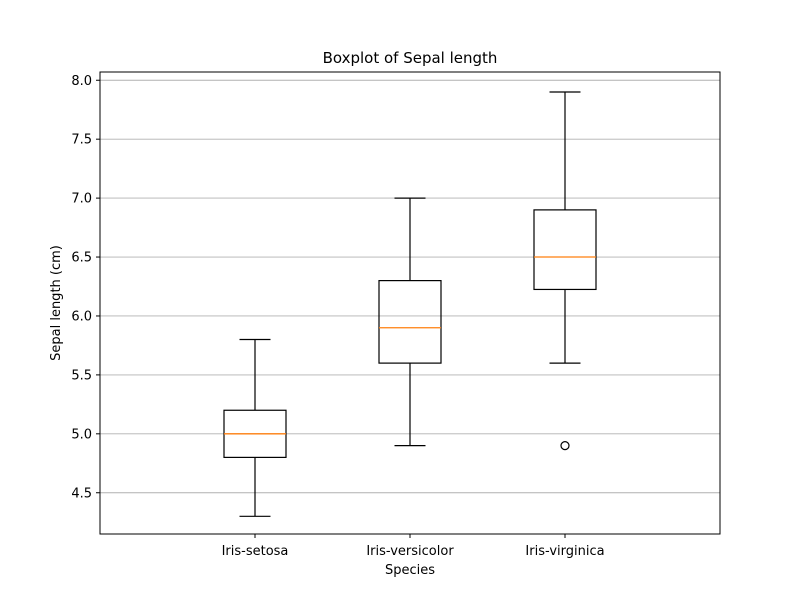 This screenshot has width=800, height=600. Describe the element at coordinates (564, 551) in the screenshot. I see `x-tick-label: Iris-virginica` at that location.